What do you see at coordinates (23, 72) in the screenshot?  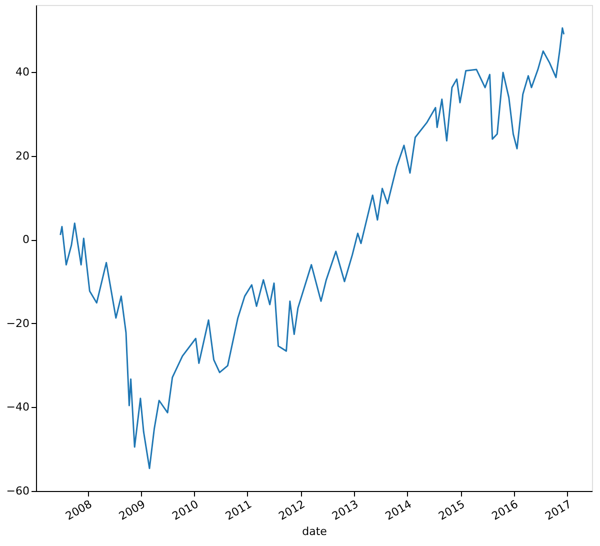 I see `y-tick-label: 40` at bounding box center [23, 72].